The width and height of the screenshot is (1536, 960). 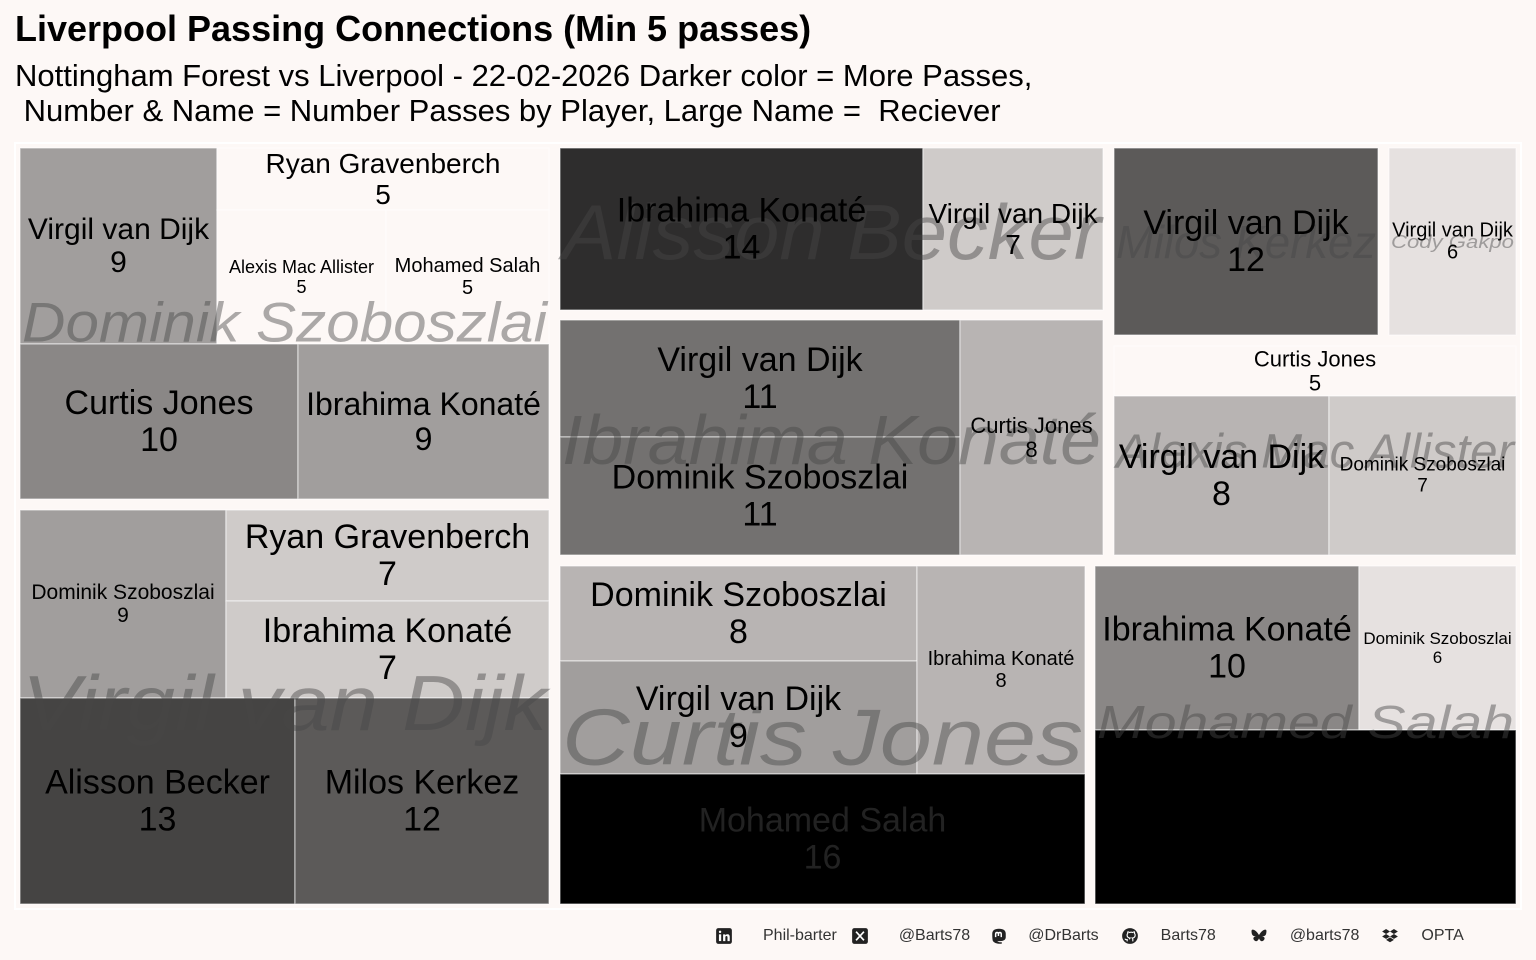 I want to click on receiver-label-dominik-szoboszlai: Dominik Szoboszlai, so click(x=285, y=322).